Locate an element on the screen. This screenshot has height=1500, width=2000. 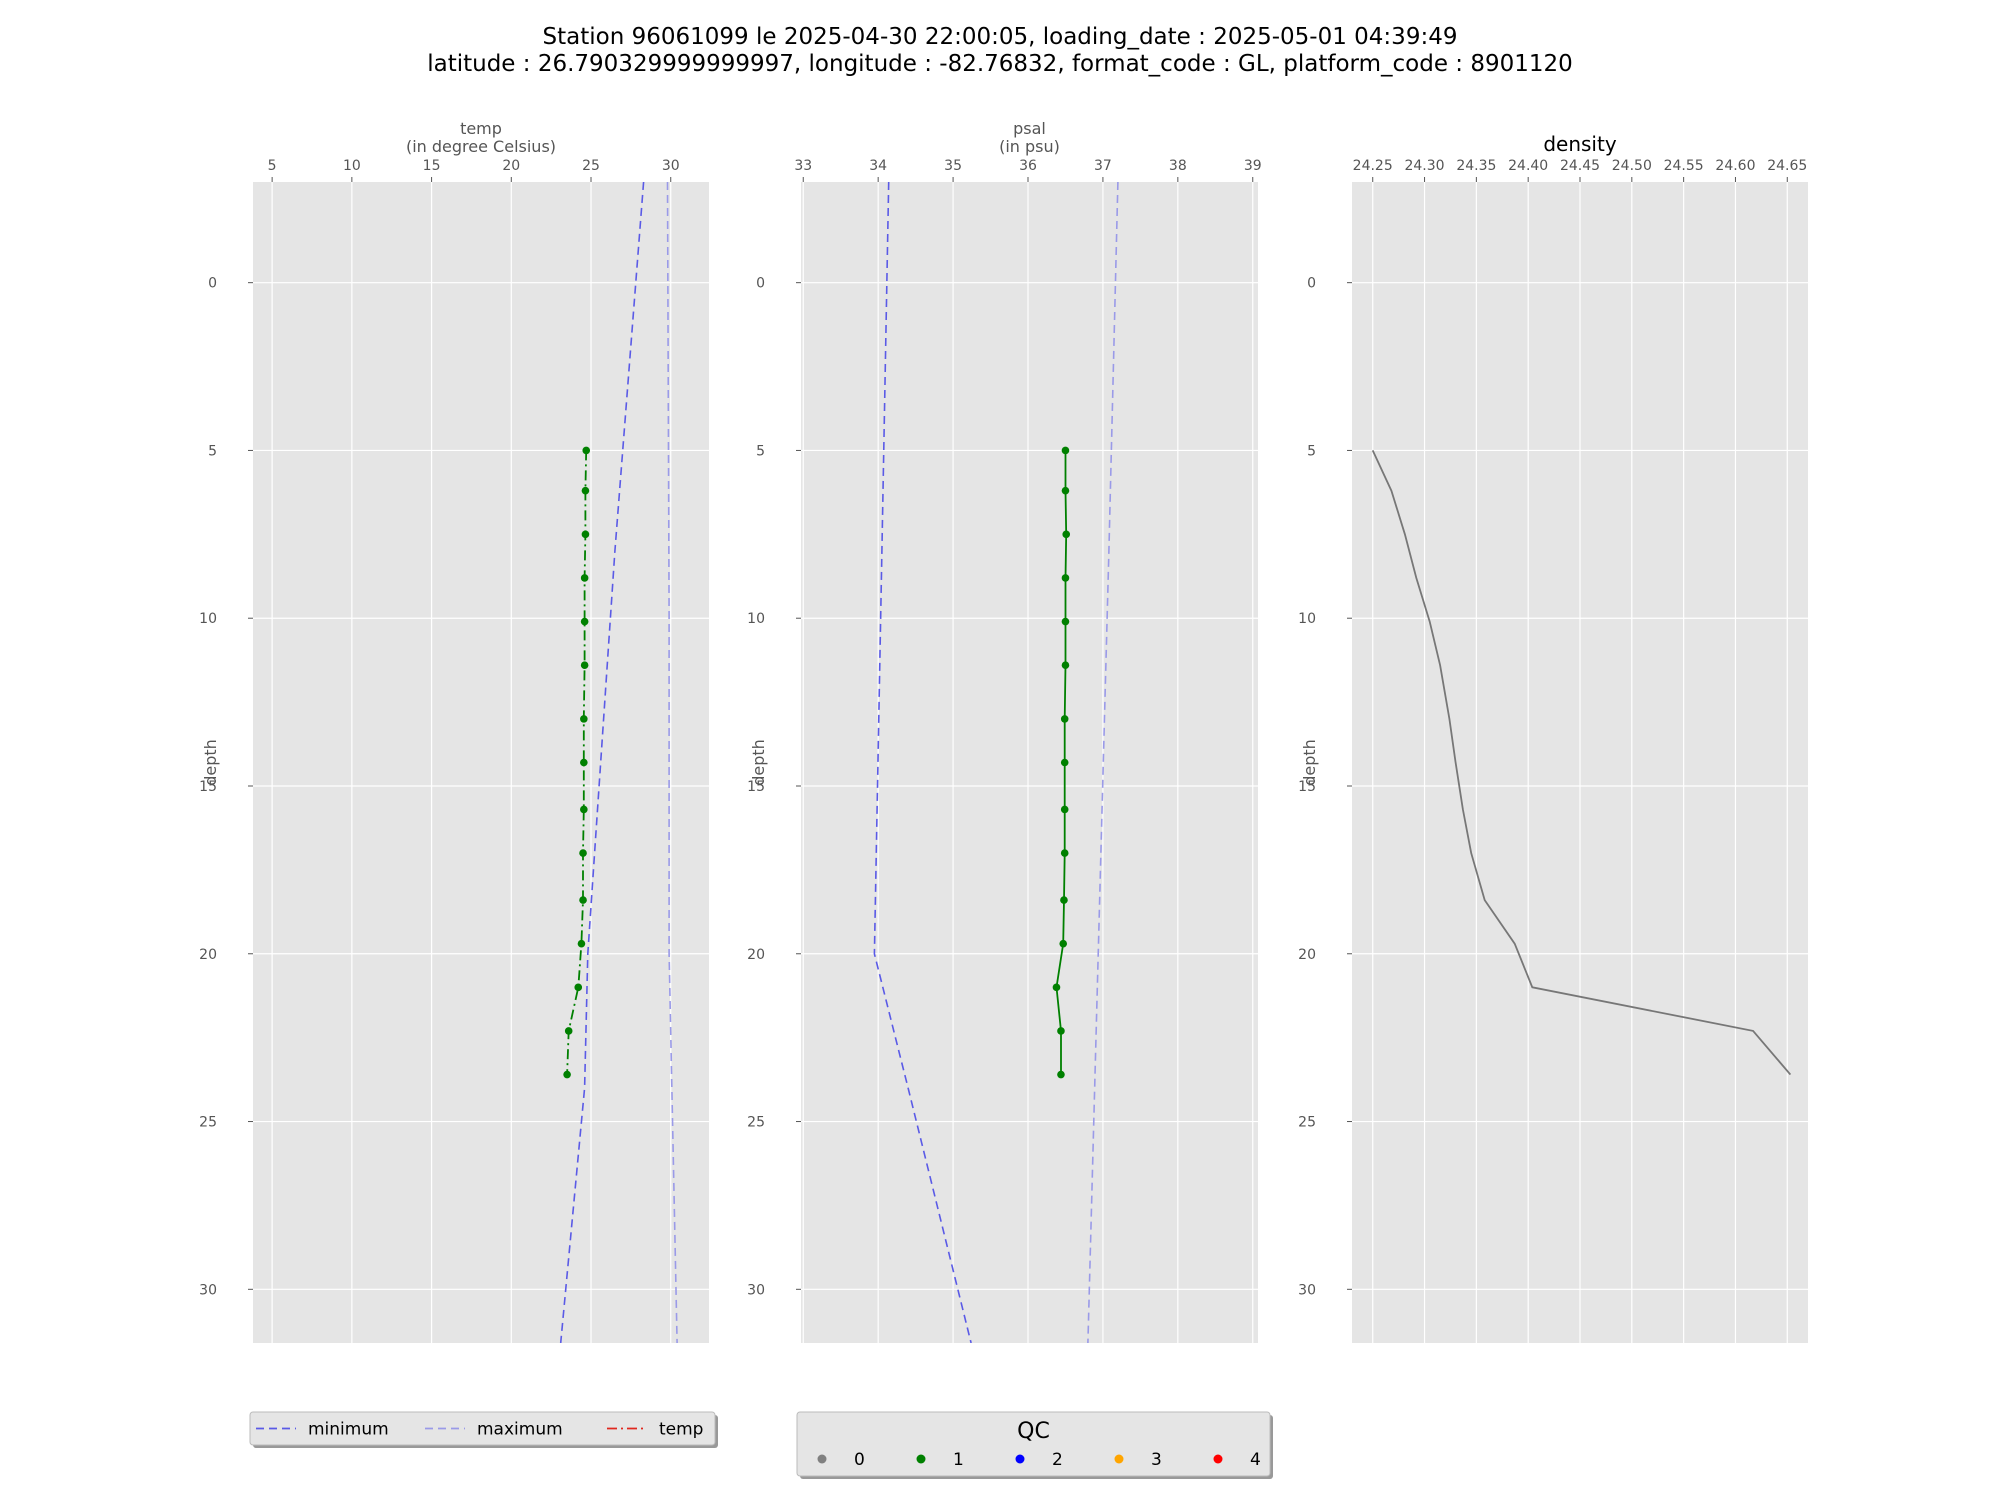
x-tick-label: 39 is located at coordinates (1253, 166).